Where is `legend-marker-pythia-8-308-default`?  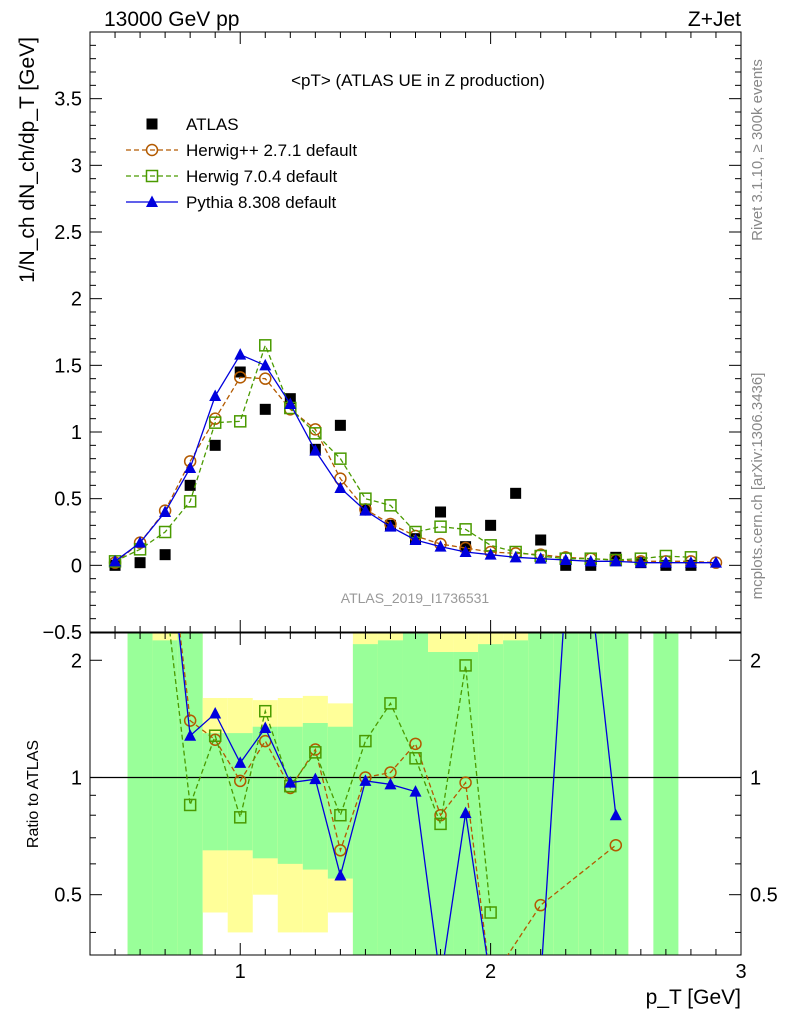 legend-marker-pythia-8-308-default is located at coordinates (152, 201).